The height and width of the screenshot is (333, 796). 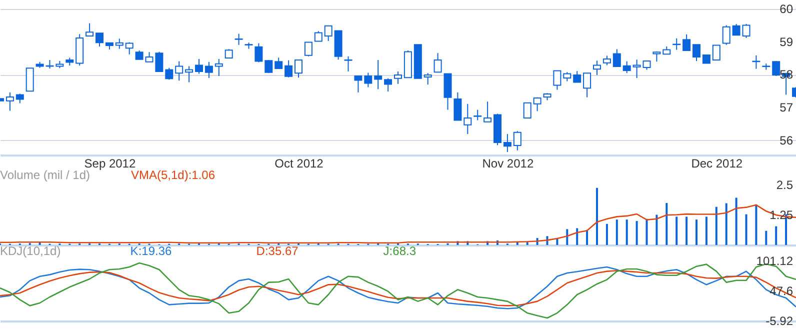 What do you see at coordinates (399, 251) in the screenshot?
I see `text: J:68.3` at bounding box center [399, 251].